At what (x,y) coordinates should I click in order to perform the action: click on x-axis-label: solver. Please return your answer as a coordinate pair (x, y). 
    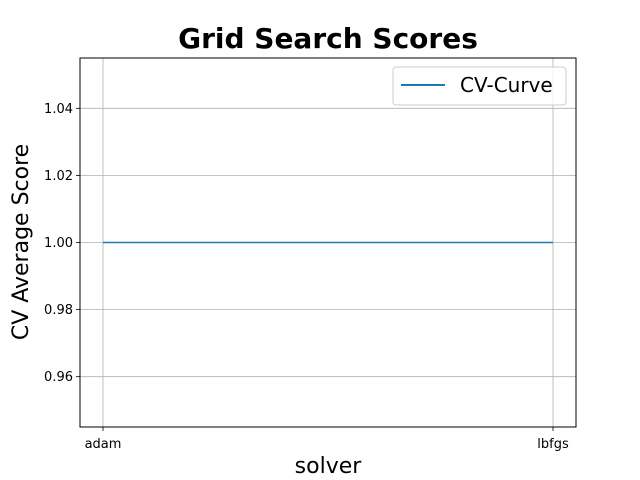
    Looking at the image, I should click on (329, 466).